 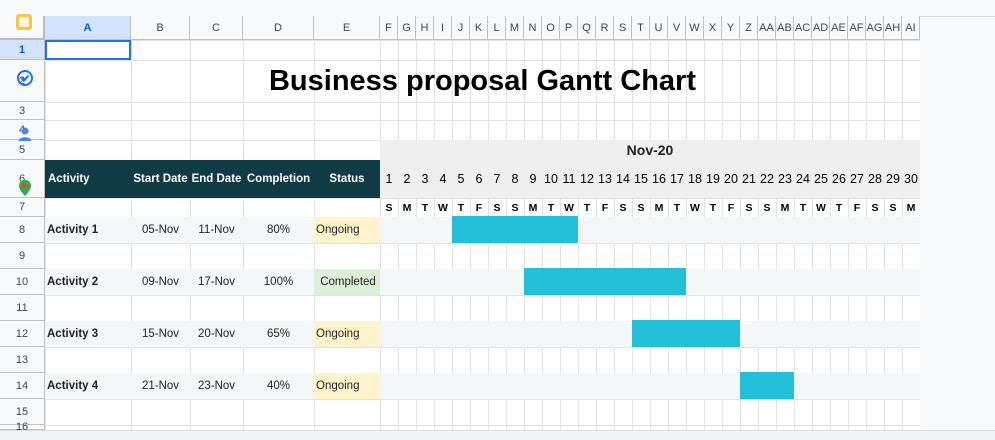 I want to click on column-header-t: T, so click(x=641, y=28).